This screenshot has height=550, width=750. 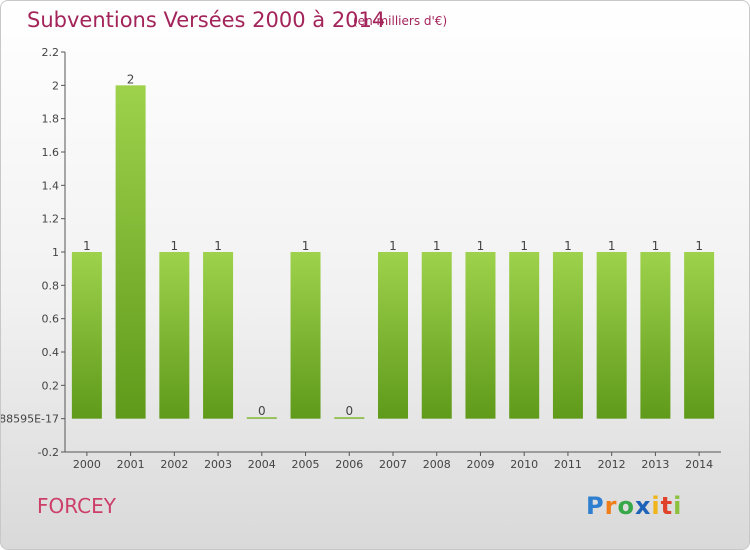 What do you see at coordinates (87, 464) in the screenshot?
I see `x-tick-label-2000: 2000` at bounding box center [87, 464].